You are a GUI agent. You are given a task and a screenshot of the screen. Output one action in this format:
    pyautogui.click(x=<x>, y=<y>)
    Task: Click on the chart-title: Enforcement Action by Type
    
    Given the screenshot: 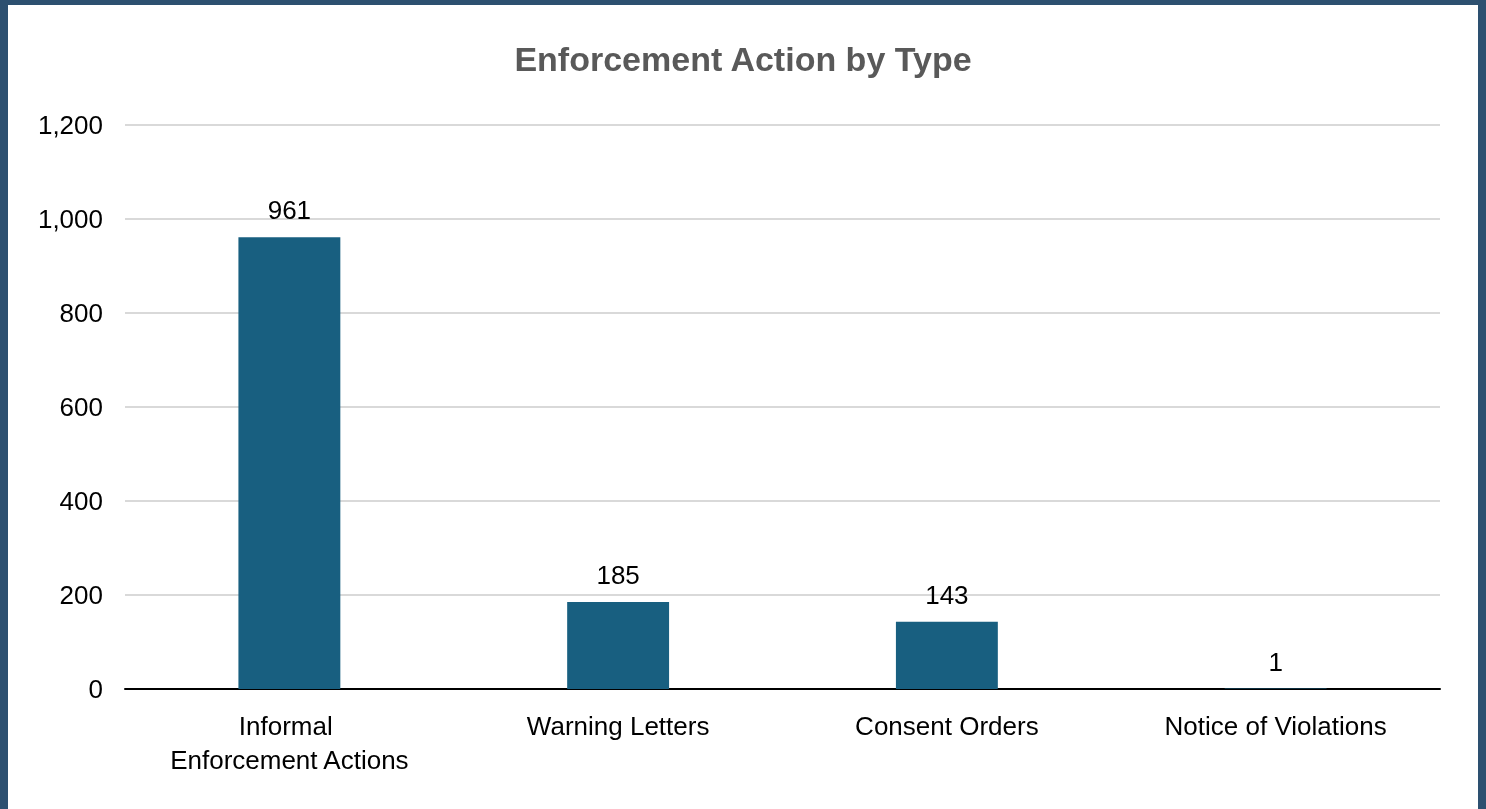 What is the action you would take?
    pyautogui.click(x=743, y=59)
    